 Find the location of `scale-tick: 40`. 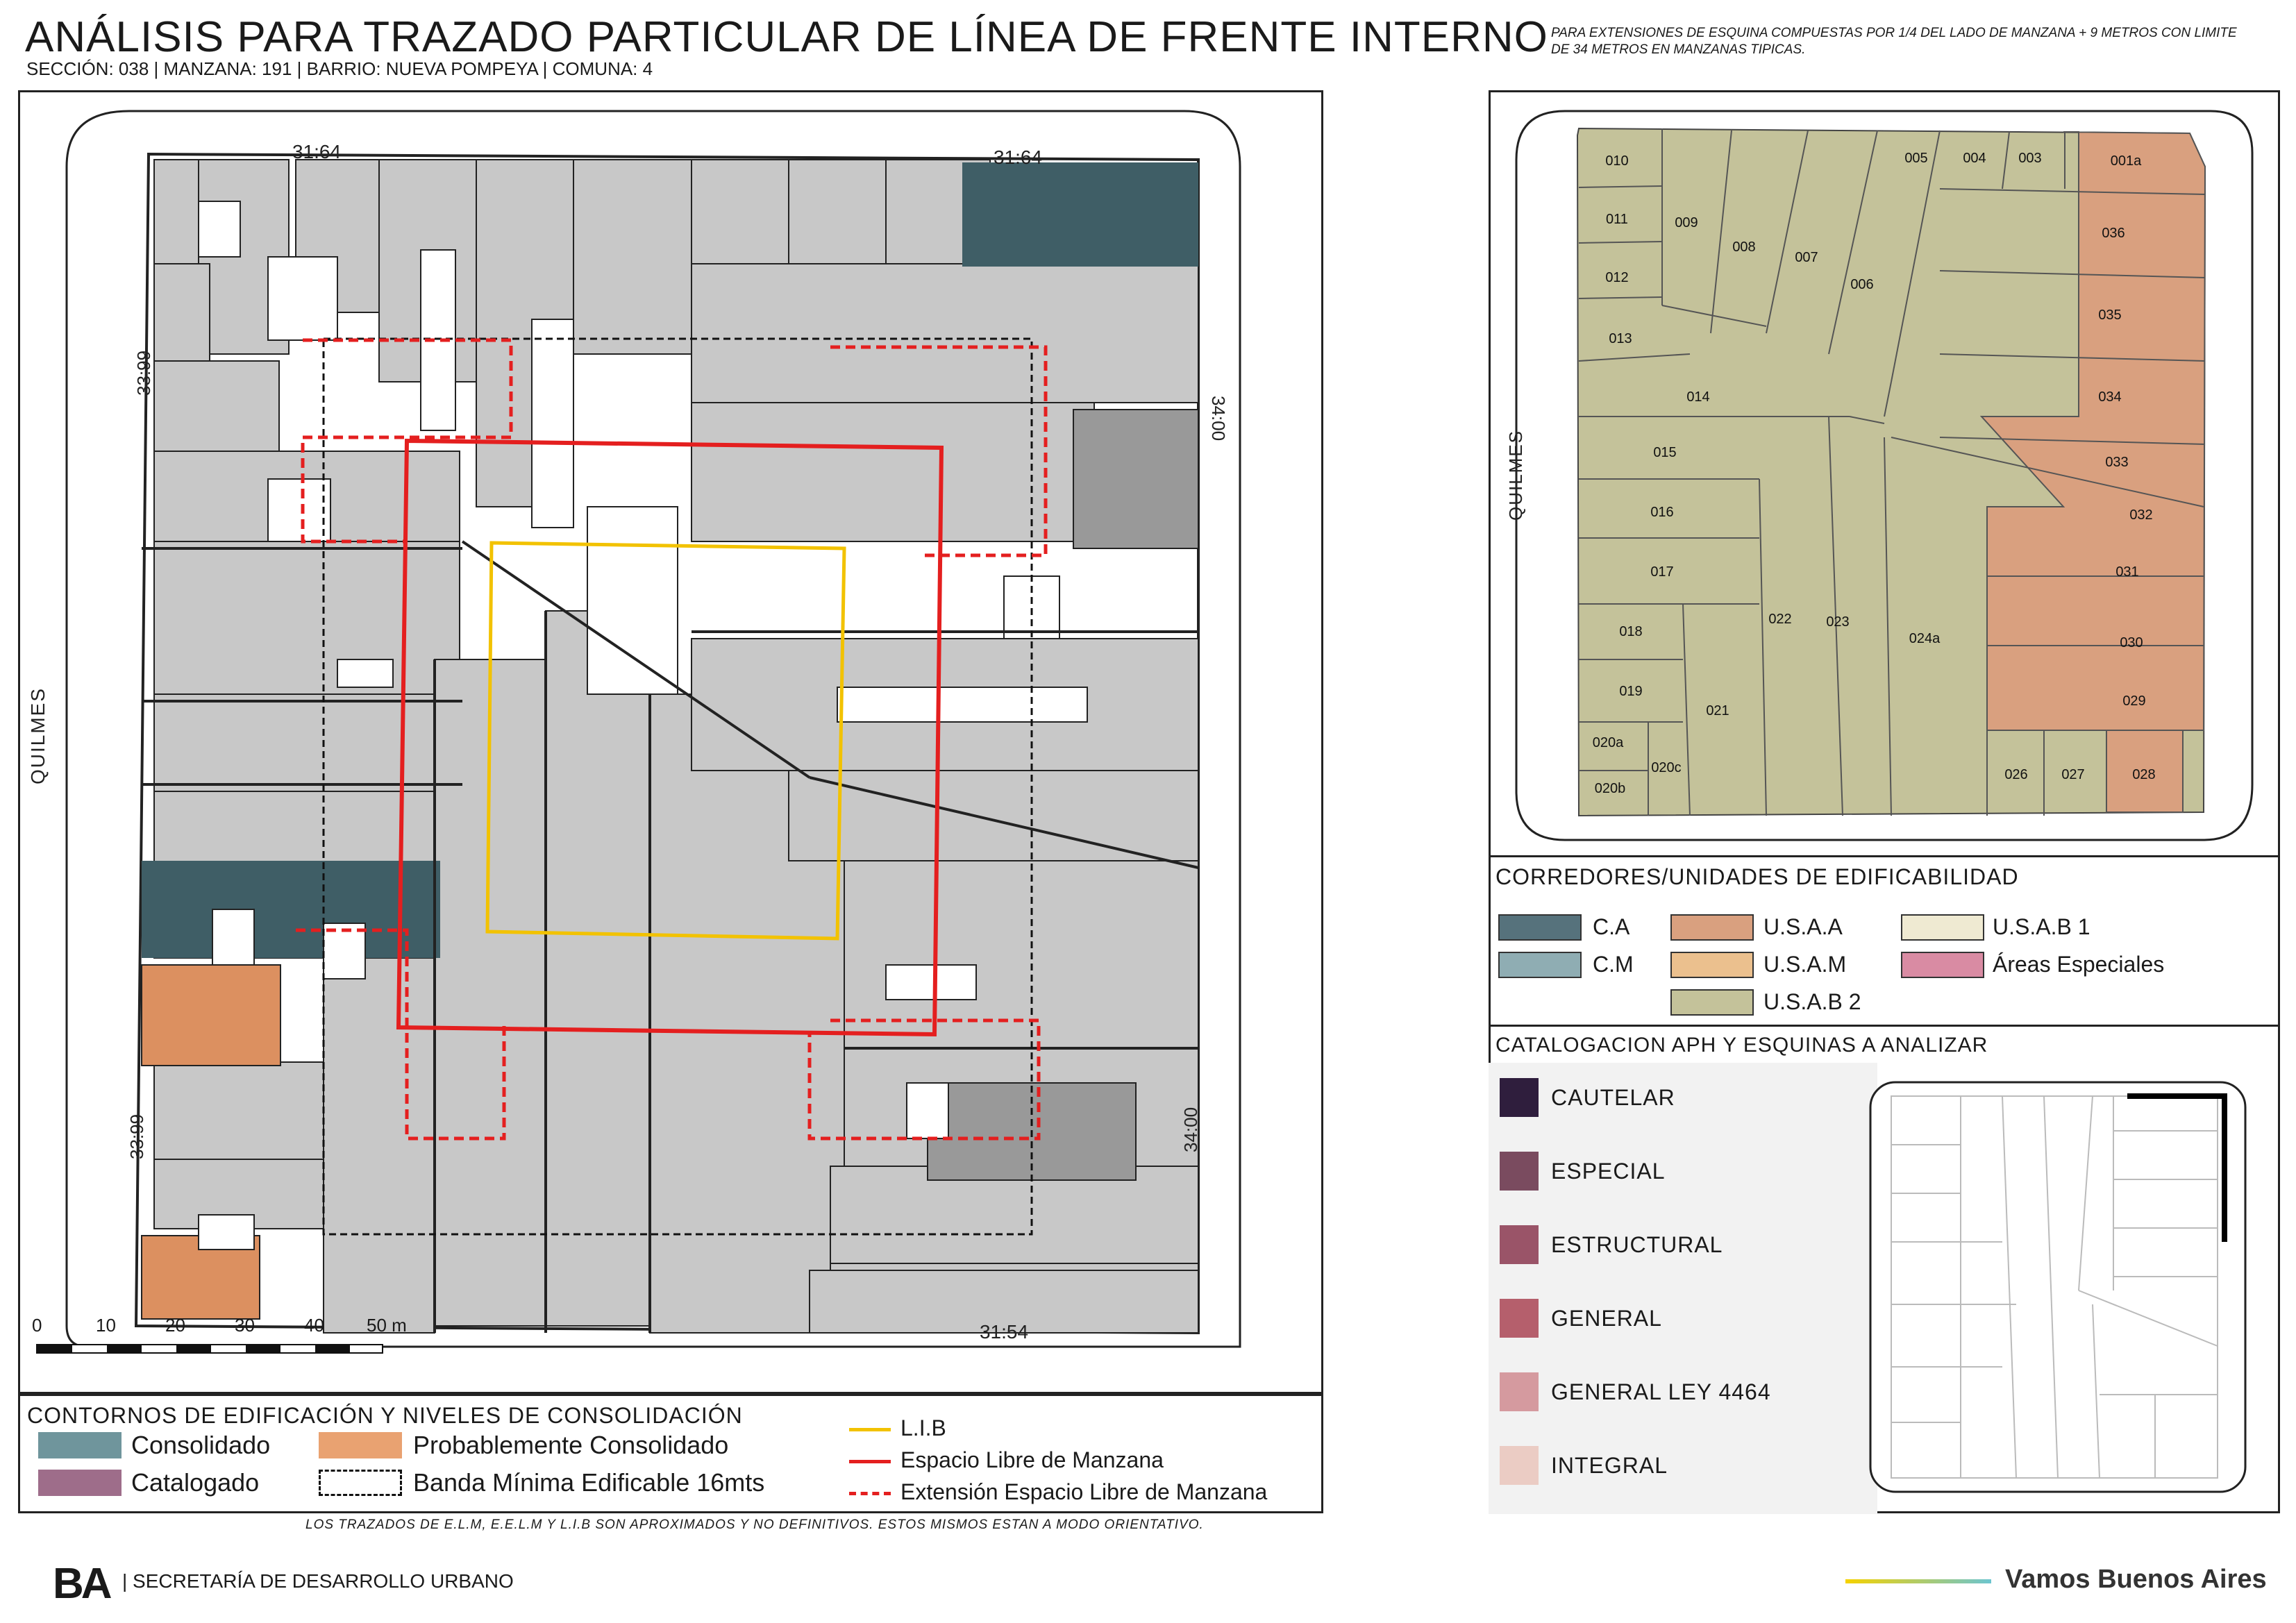

scale-tick: 40 is located at coordinates (314, 1325).